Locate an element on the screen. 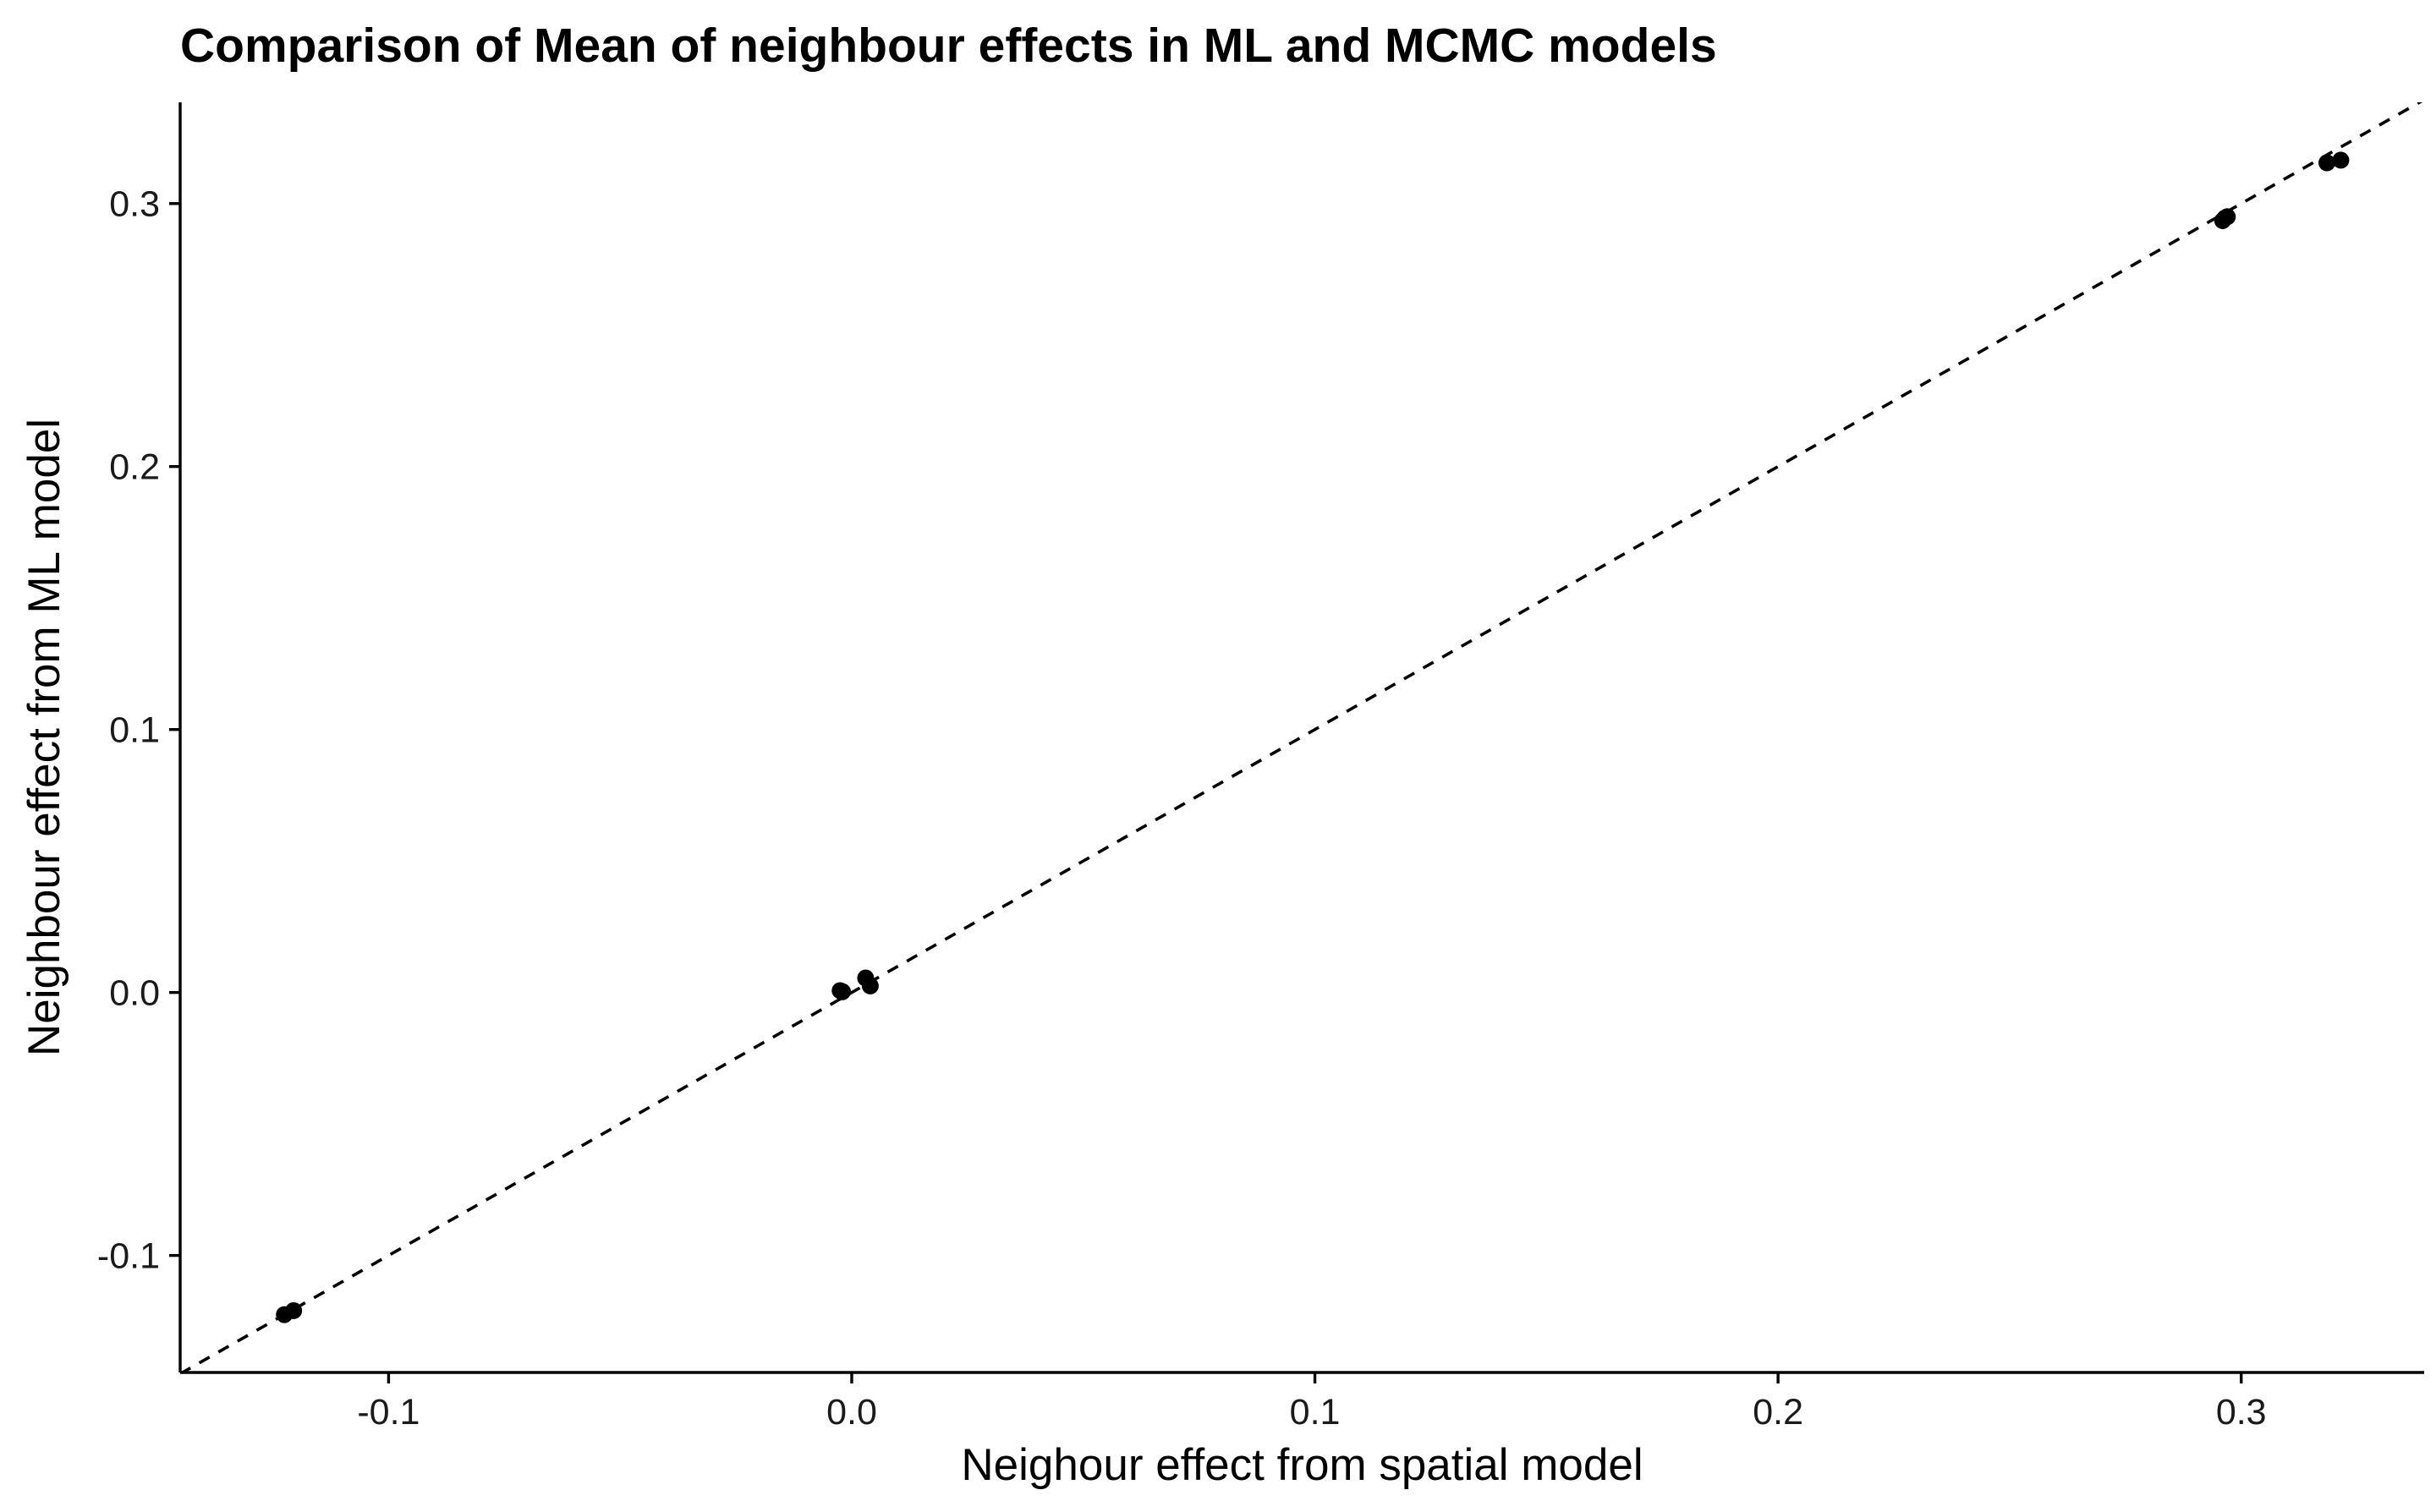 Image resolution: width=2436 pixels, height=1512 pixels. y-tick-label: 0.3 is located at coordinates (134, 204).